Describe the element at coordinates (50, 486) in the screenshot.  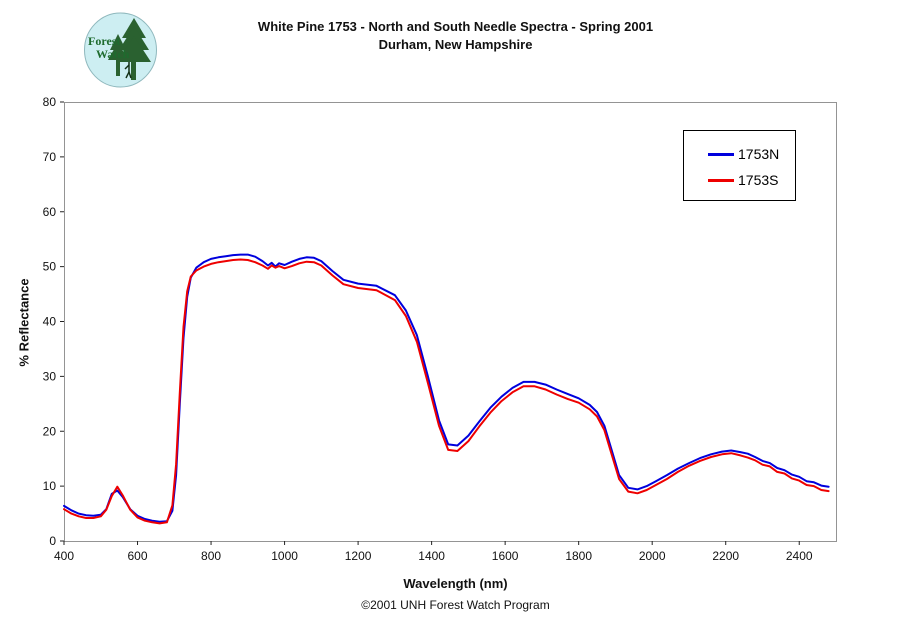
I see `y-tick-label: 10` at that location.